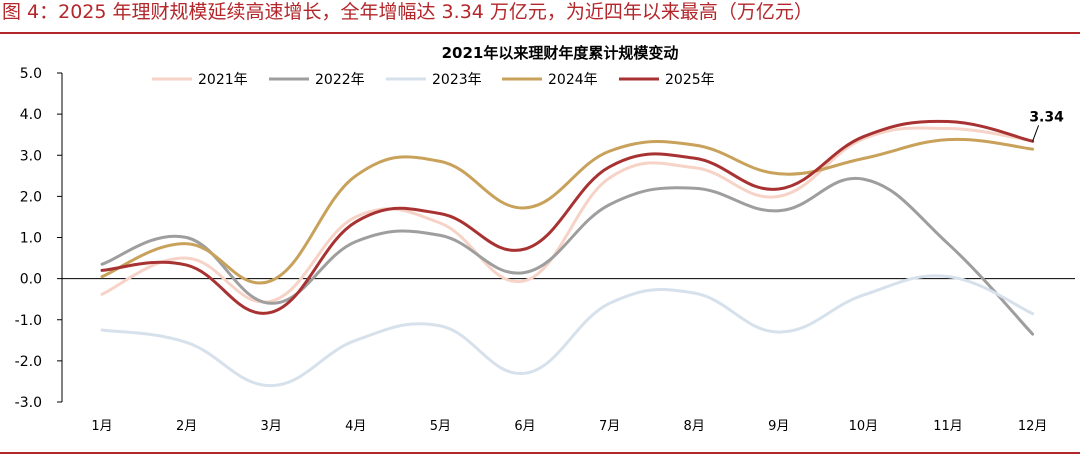 The height and width of the screenshot is (459, 1080). I want to click on x-tick-label: 1月, so click(101, 426).